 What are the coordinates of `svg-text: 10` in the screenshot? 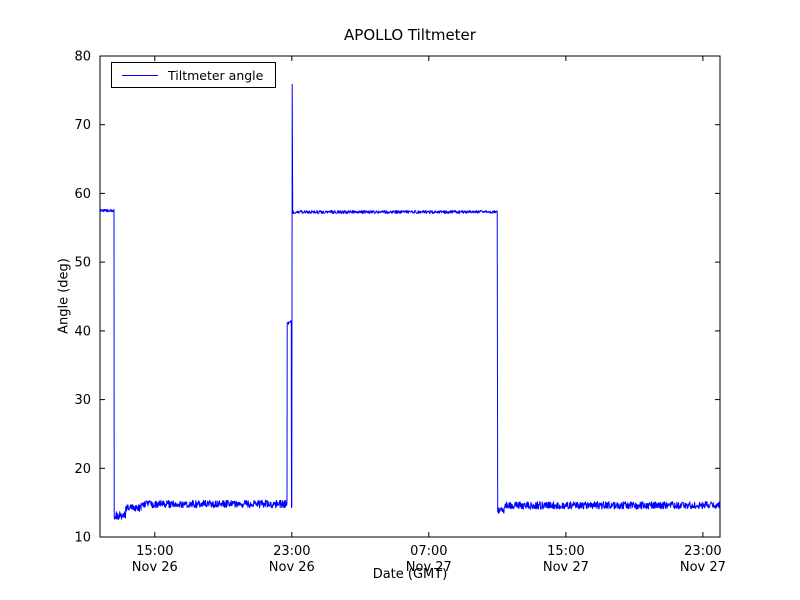 It's located at (82, 538).